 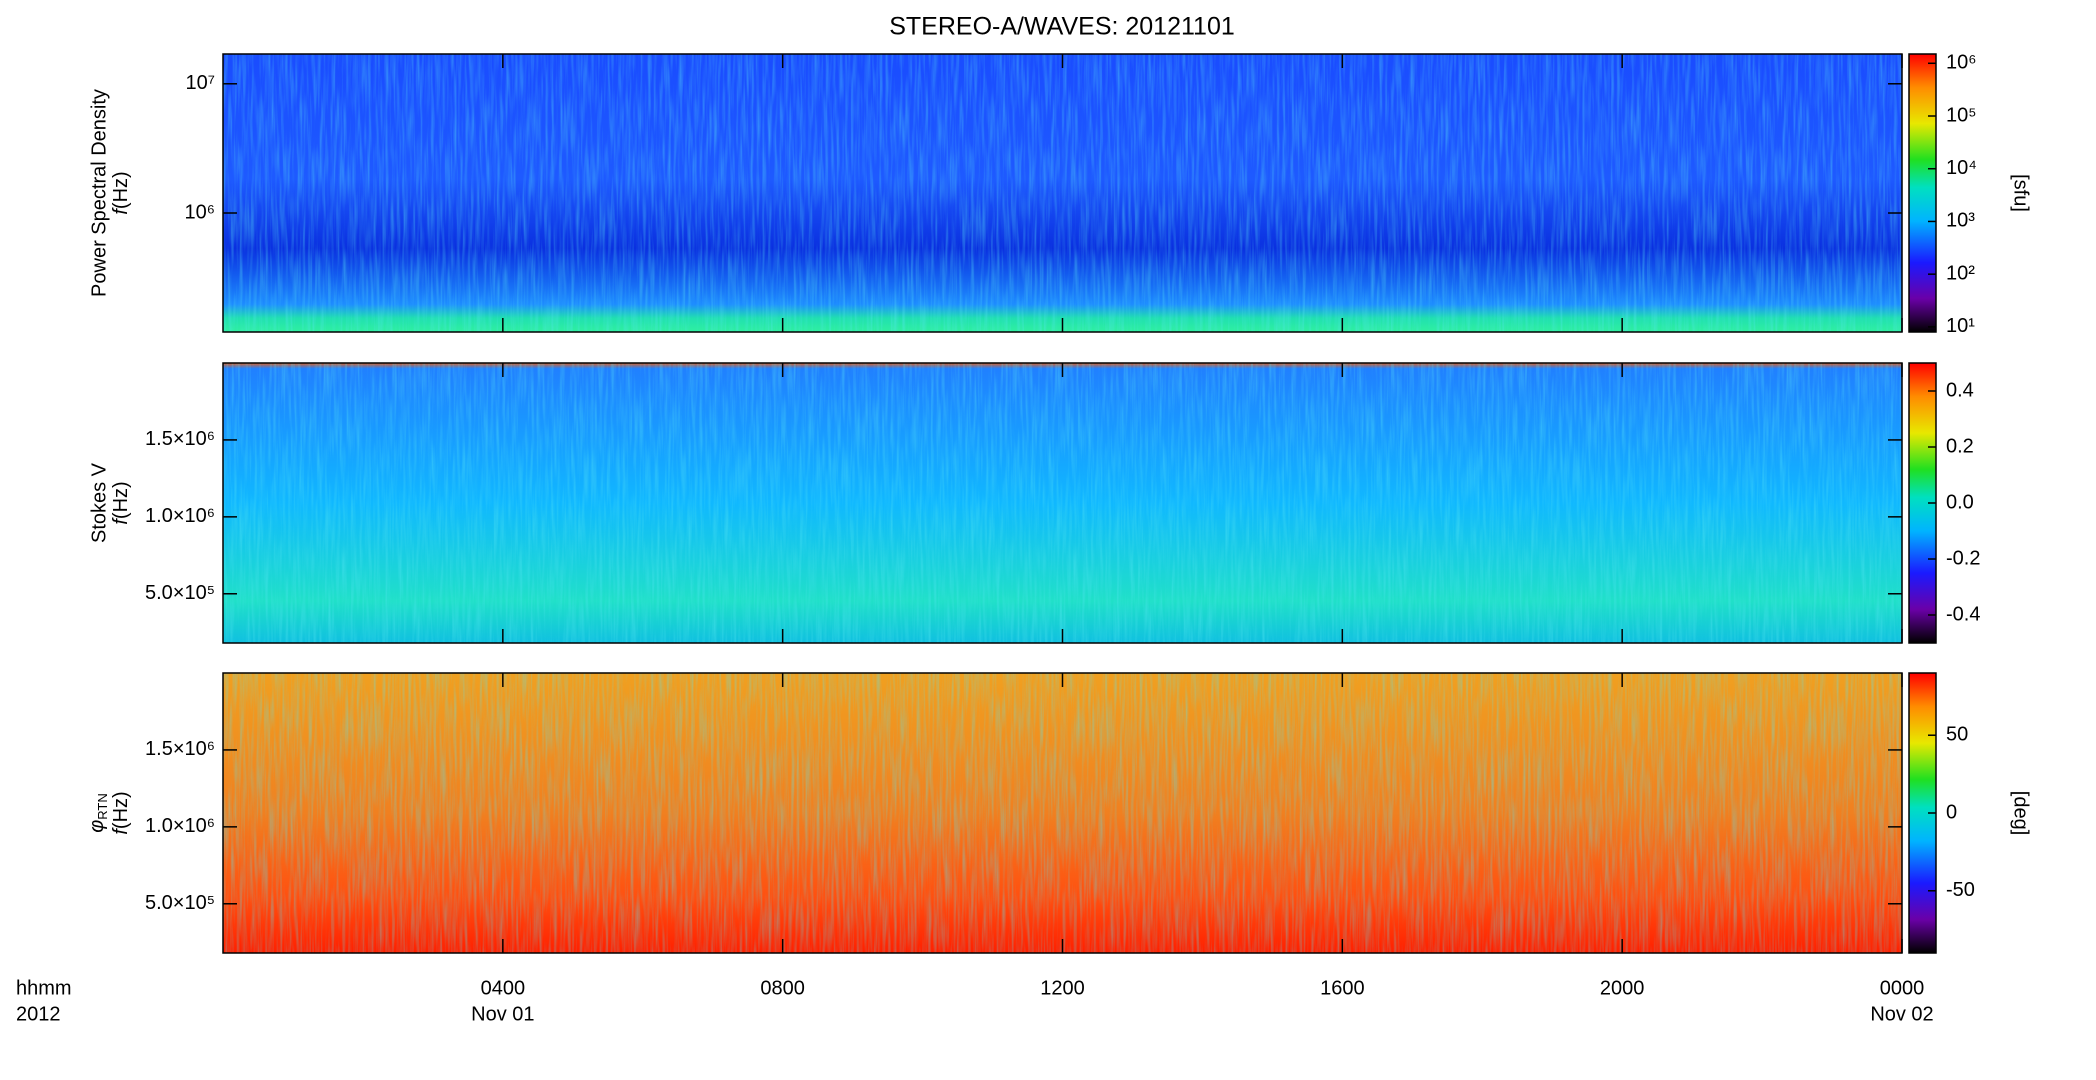 I want to click on colorbar-tick-label: -0.2, so click(x=1963, y=558).